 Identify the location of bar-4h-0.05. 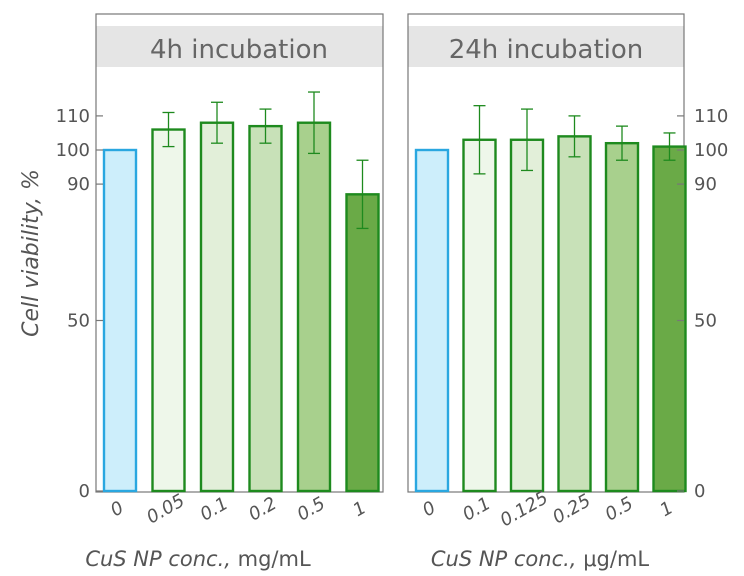
(168, 310).